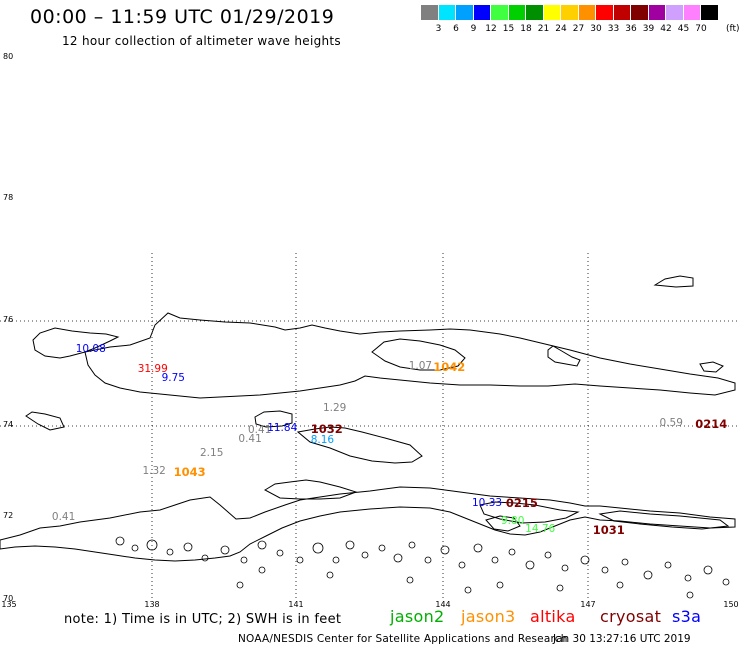 This screenshot has width=740, height=650. I want to click on legend-label: 6, so click(456, 29).